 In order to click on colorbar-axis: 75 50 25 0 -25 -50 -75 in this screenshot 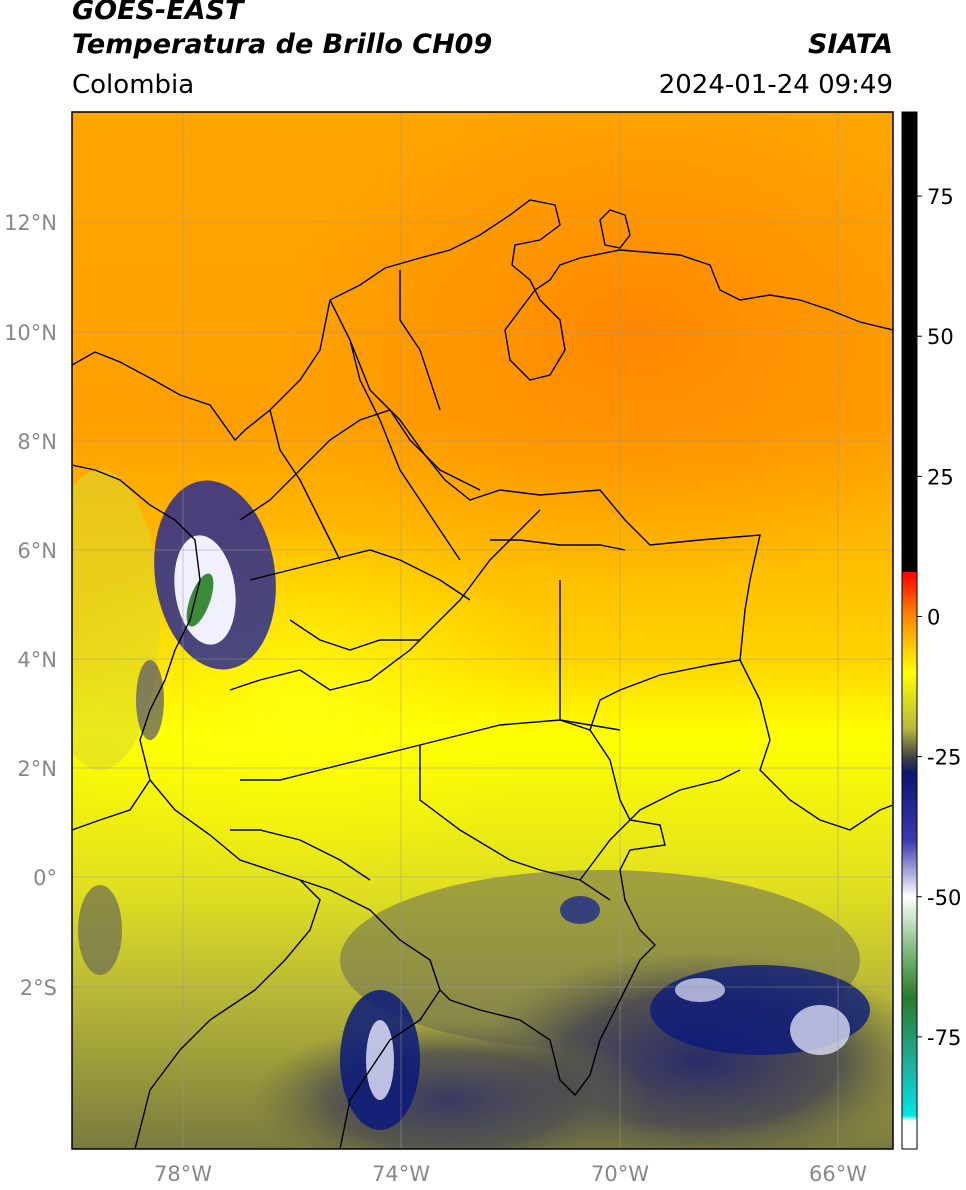, I will do `click(939, 617)`.